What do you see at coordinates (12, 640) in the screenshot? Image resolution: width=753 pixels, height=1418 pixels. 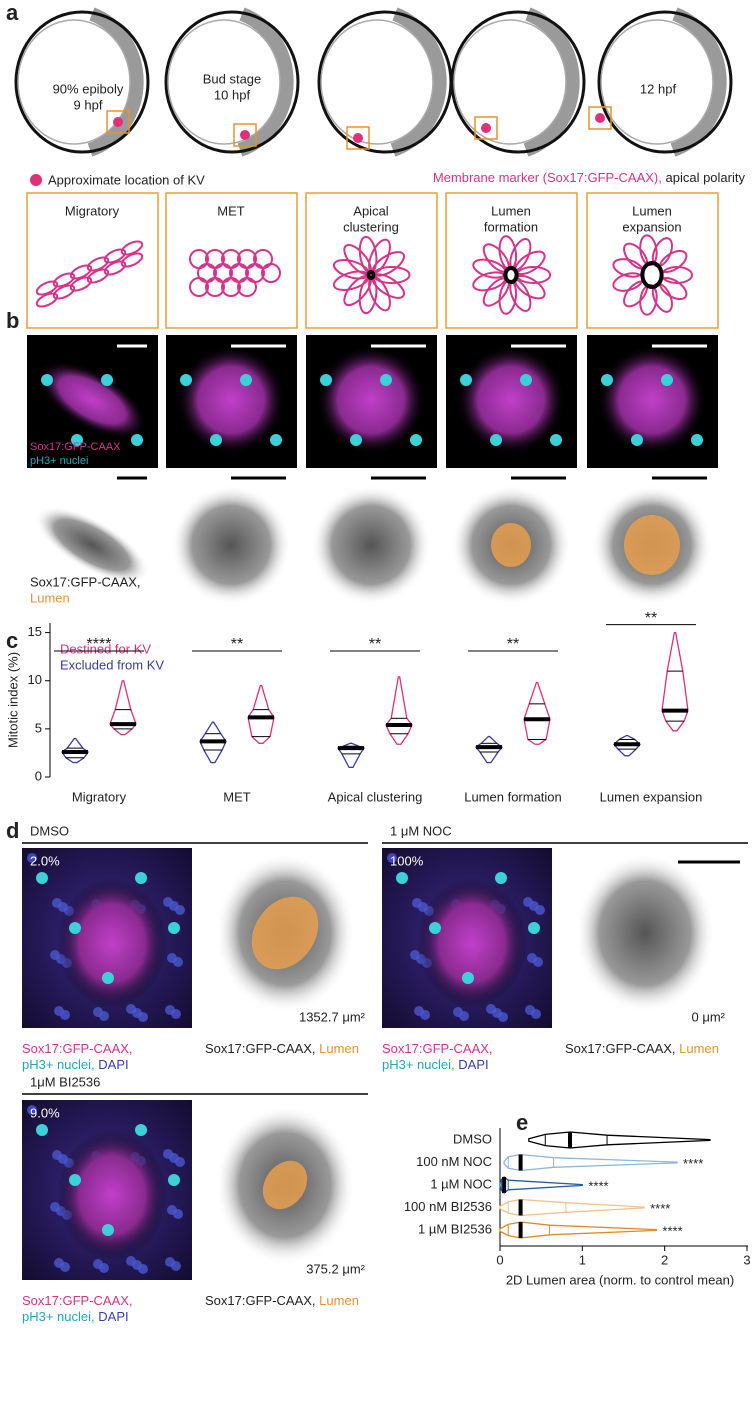 I see `panel-label: c` at bounding box center [12, 640].